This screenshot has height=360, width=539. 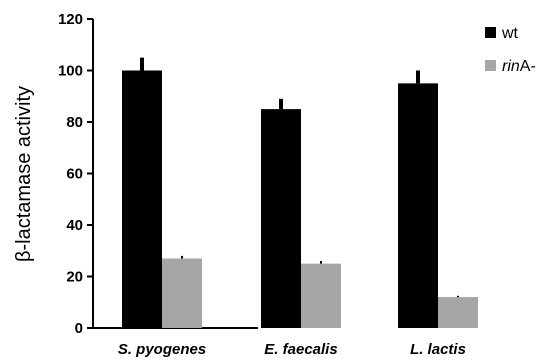 I want to click on legend-label: rinA-, so click(x=519, y=66).